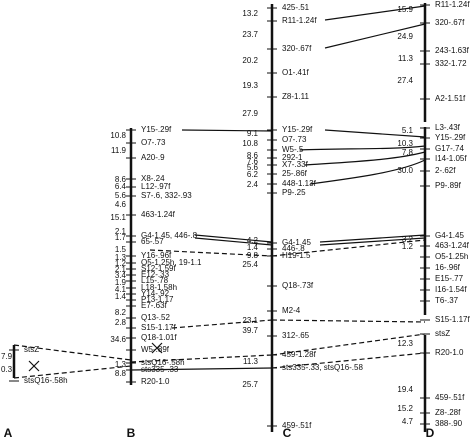  What do you see at coordinates (449, 423) in the screenshot?
I see `marker-label: 388-.90` at bounding box center [449, 423].